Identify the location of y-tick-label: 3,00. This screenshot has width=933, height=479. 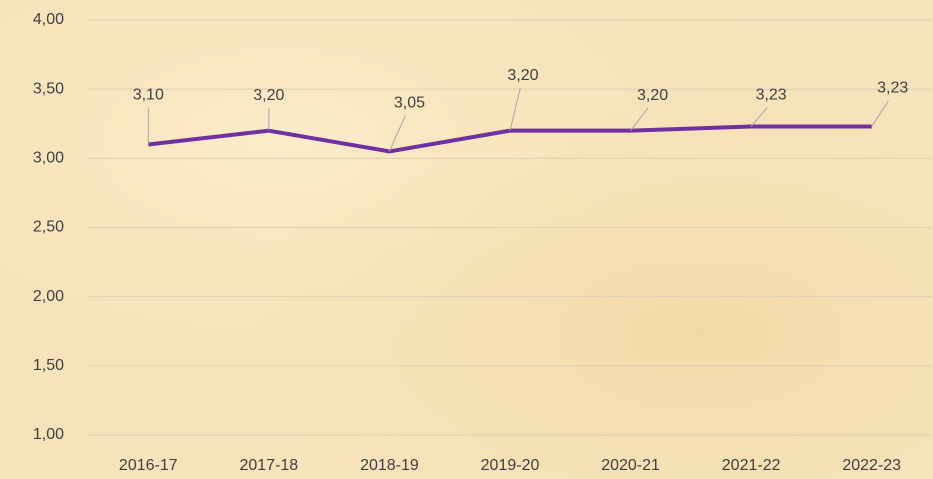
(48, 158).